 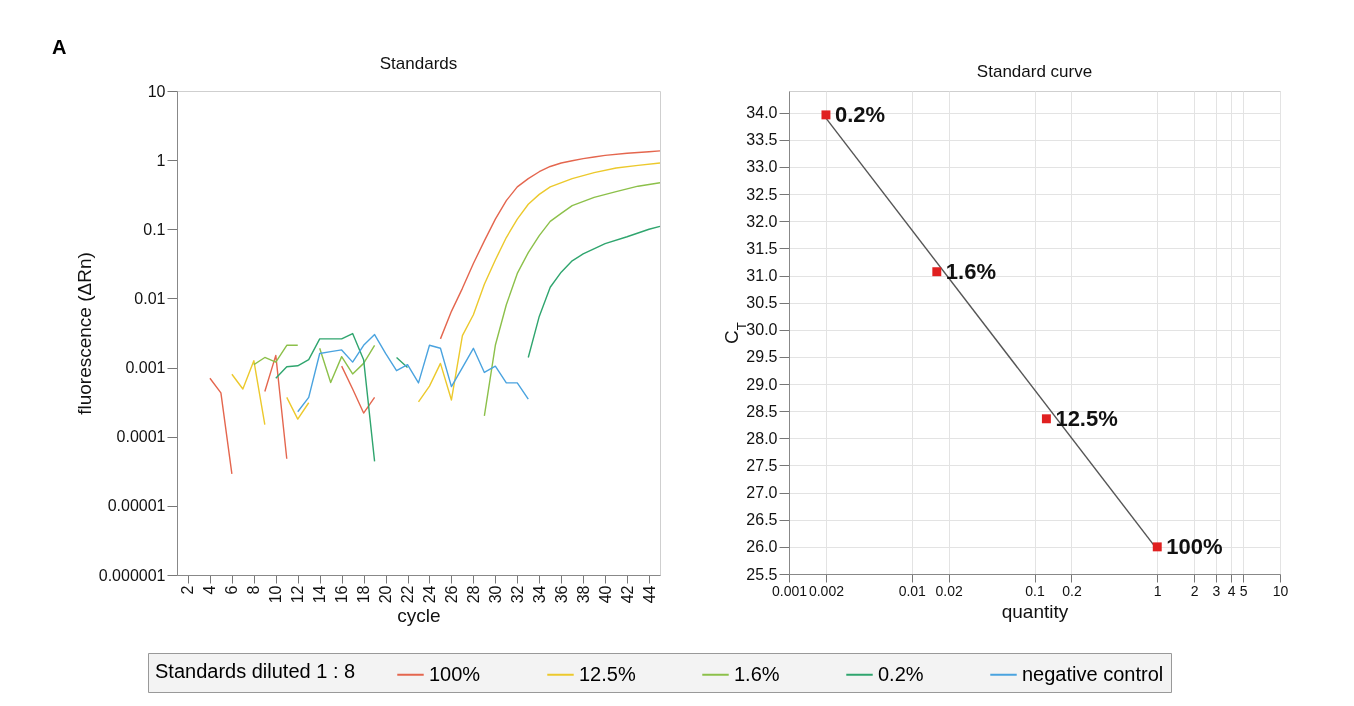 What do you see at coordinates (762, 276) in the screenshot?
I see `y-tick-label: 31.0` at bounding box center [762, 276].